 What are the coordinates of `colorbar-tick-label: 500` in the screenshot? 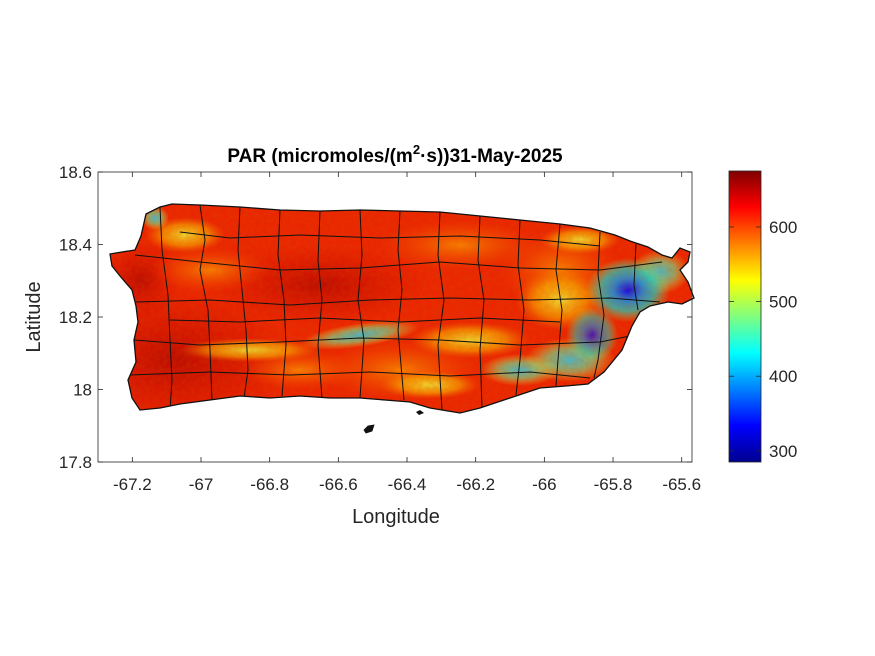 It's located at (783, 302).